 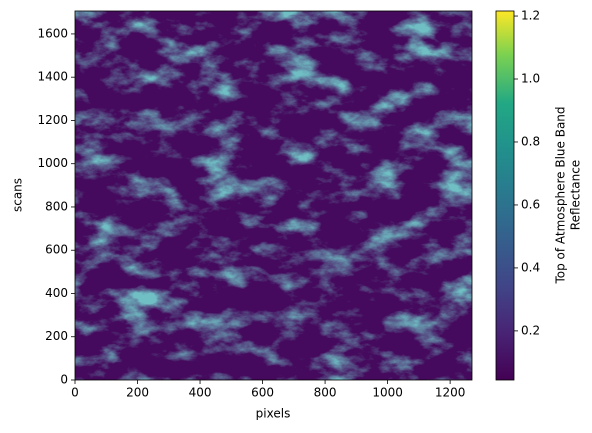 What do you see at coordinates (52, 163) in the screenshot?
I see `y-tick-label: 1000` at bounding box center [52, 163].